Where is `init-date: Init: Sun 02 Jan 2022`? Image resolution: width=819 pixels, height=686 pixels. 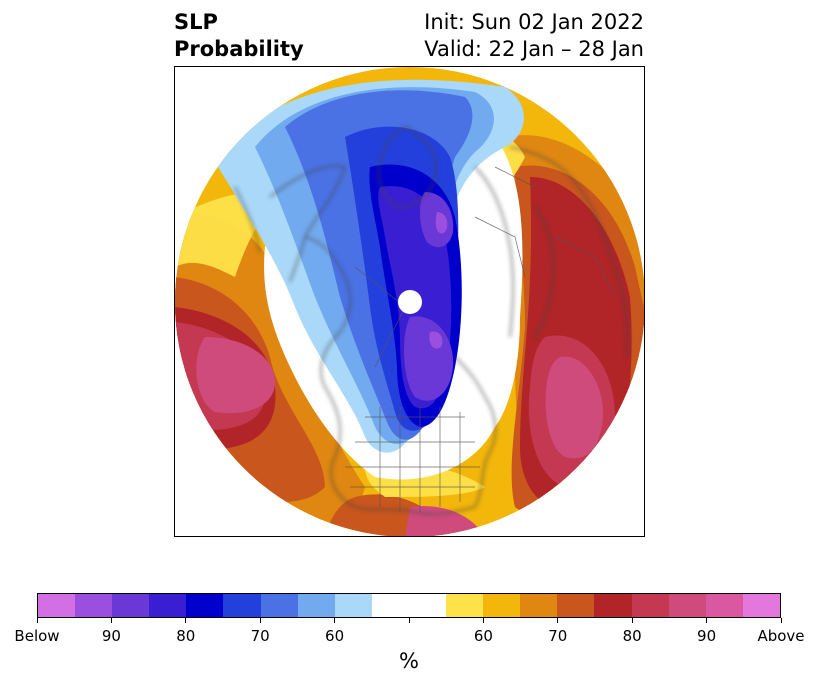
init-date: Init: Sun 02 Jan 2022 is located at coordinates (534, 22).